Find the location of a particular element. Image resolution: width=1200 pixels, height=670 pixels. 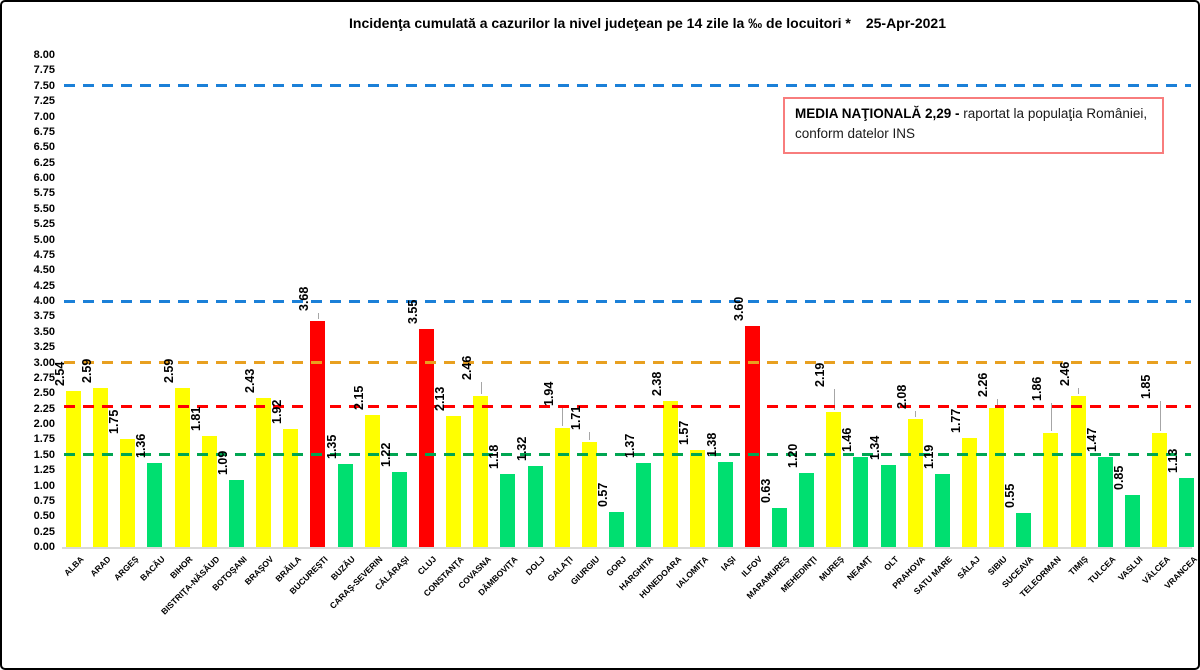

bar-cluj is located at coordinates (426, 437).